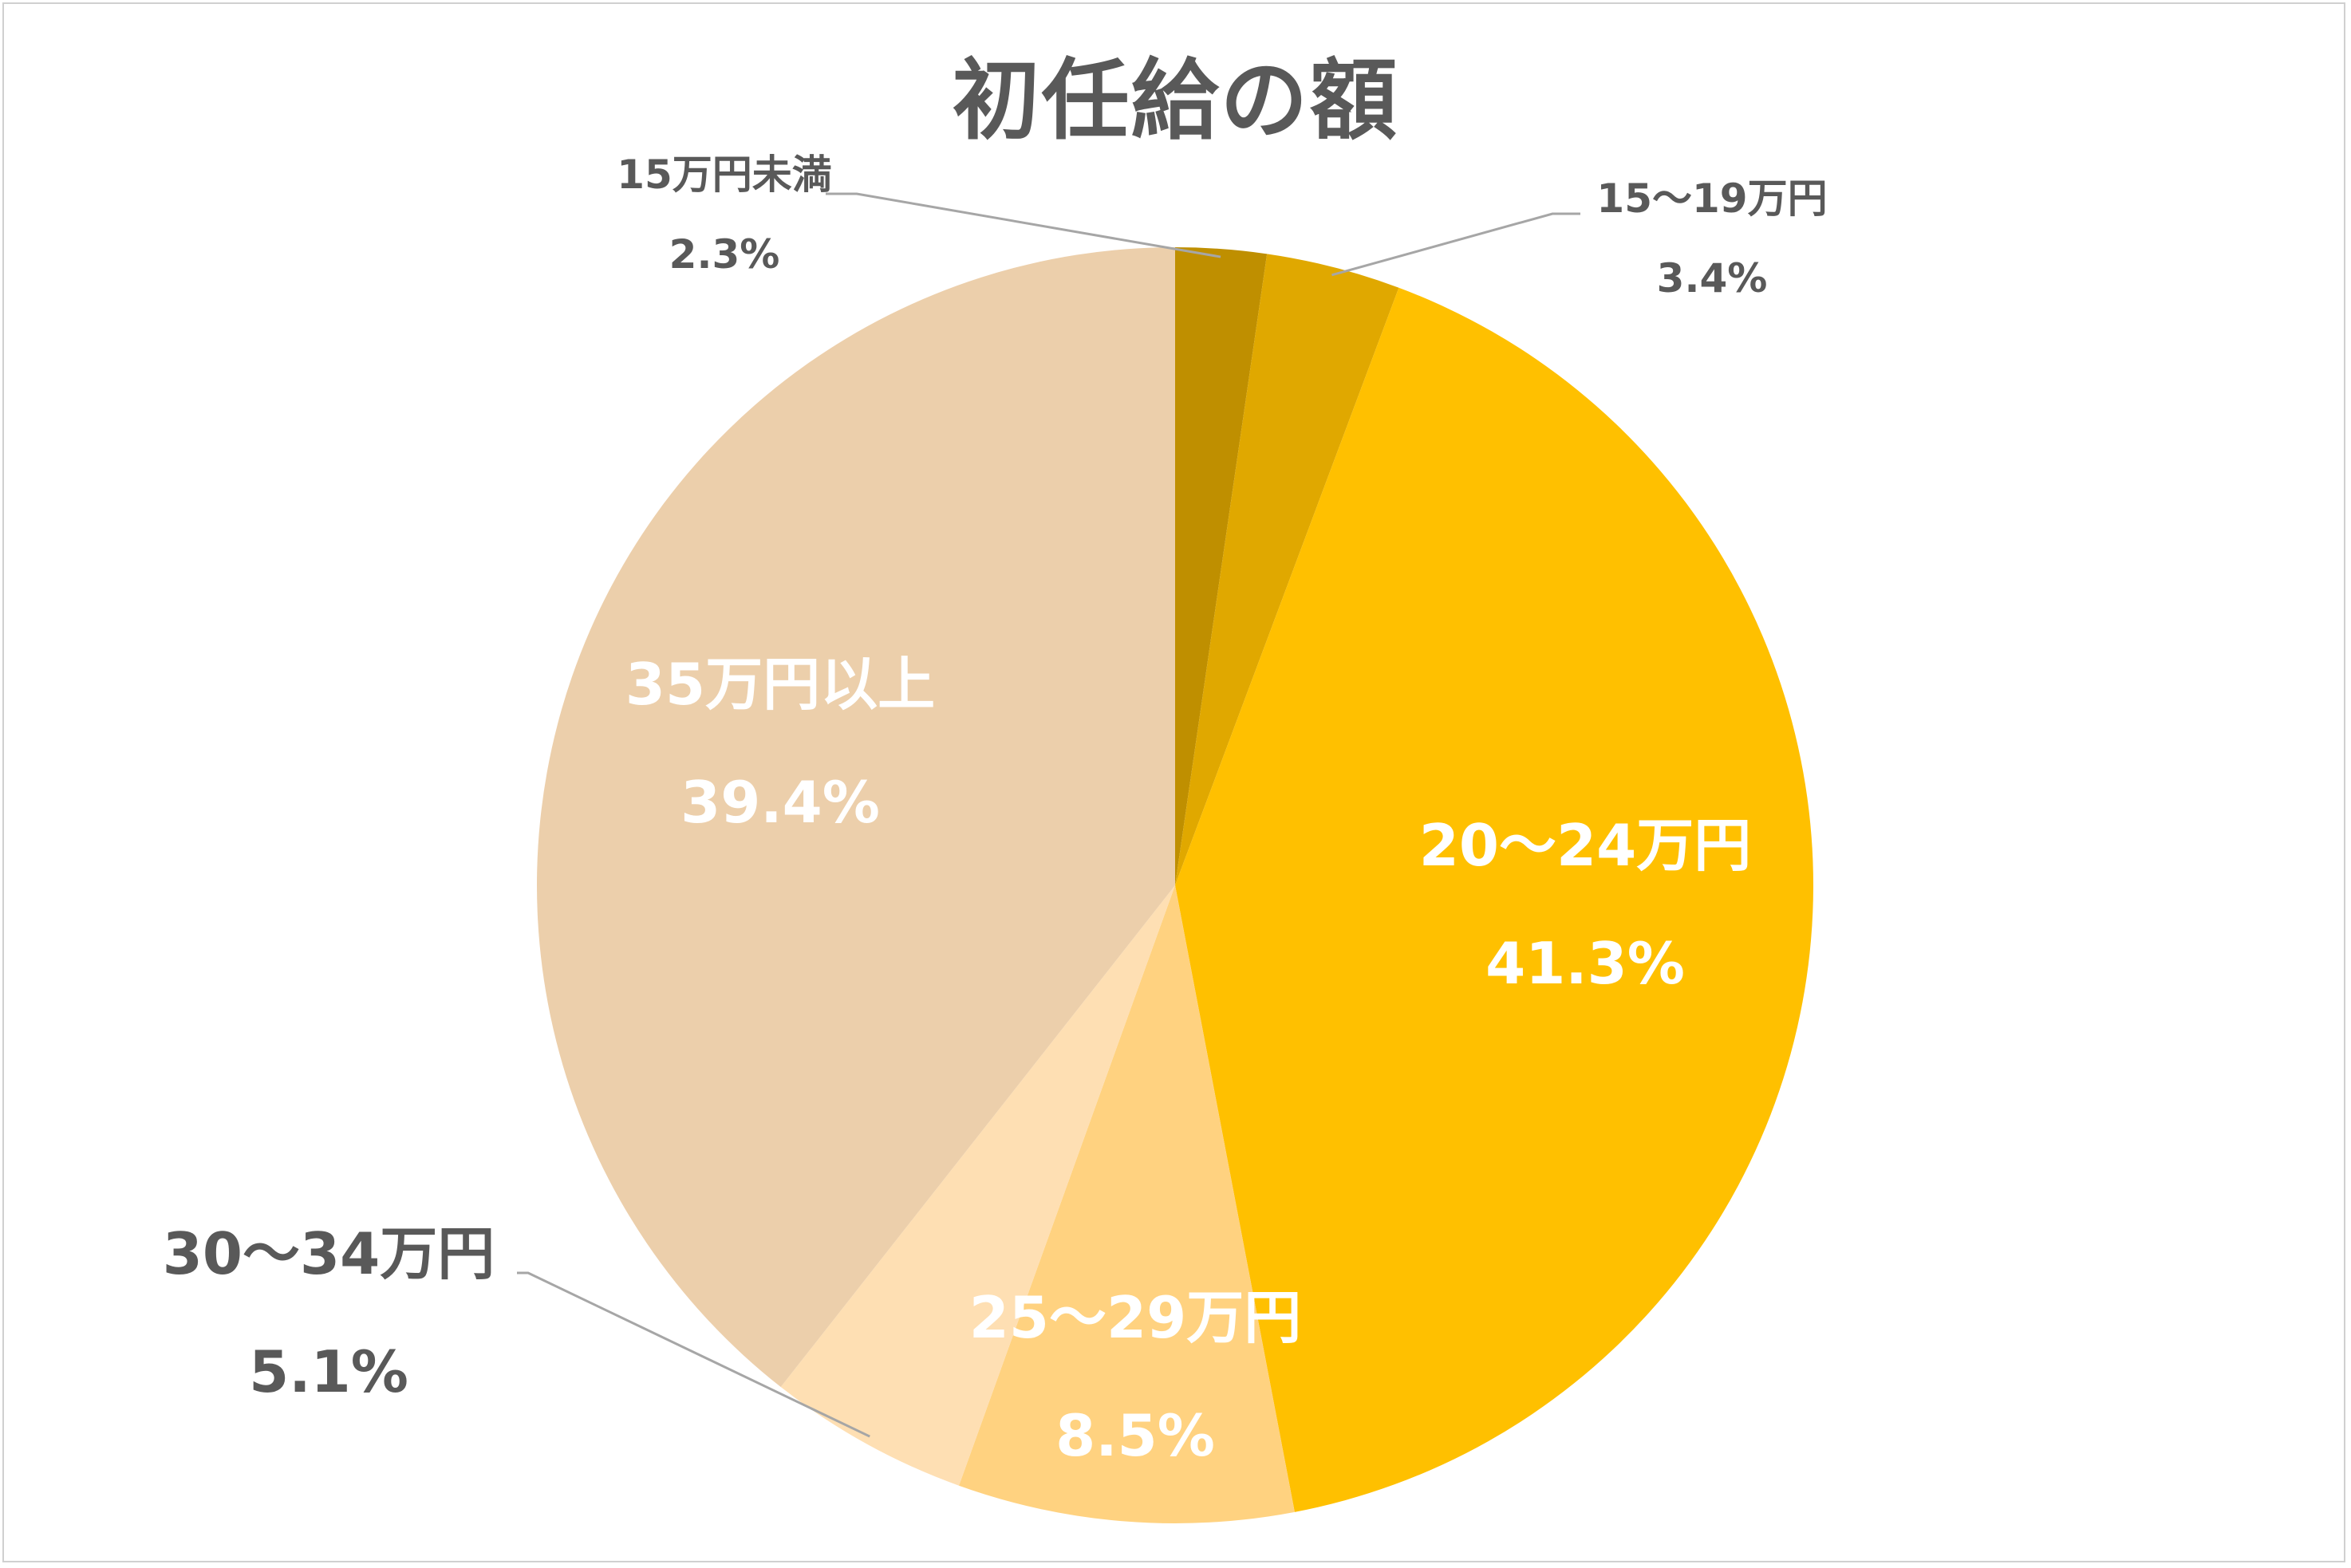 This screenshot has height=1568, width=2351. I want to click on slice-label-1: 15〜19万円 3.4%, so click(1711, 238).